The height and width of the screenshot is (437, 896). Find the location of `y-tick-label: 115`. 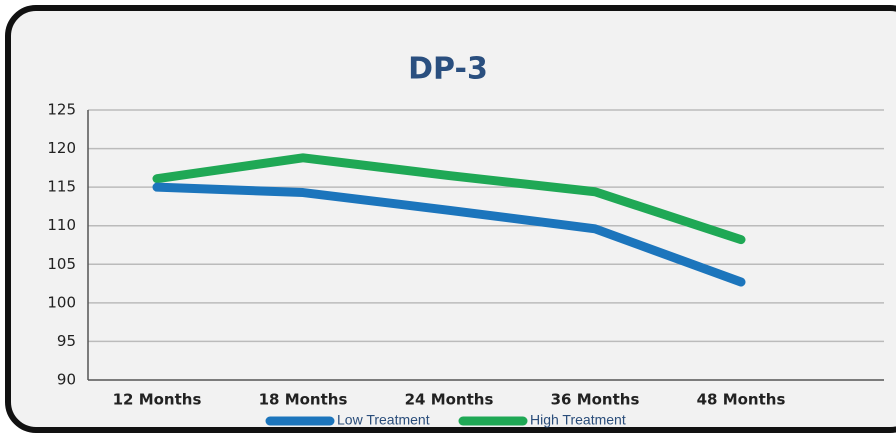

y-tick-label: 115 is located at coordinates (61, 187).